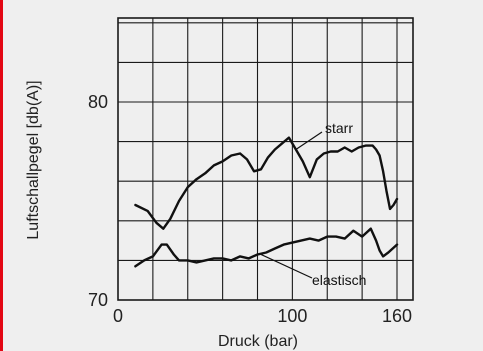  What do you see at coordinates (313, 204) in the screenshot?
I see `annotation-layer: starr elastisch` at bounding box center [313, 204].